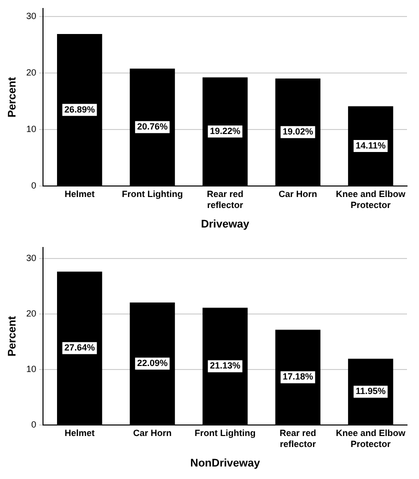 The image size is (419, 479). What do you see at coordinates (225, 131) in the screenshot?
I see `data-label: 19.22%` at bounding box center [225, 131].